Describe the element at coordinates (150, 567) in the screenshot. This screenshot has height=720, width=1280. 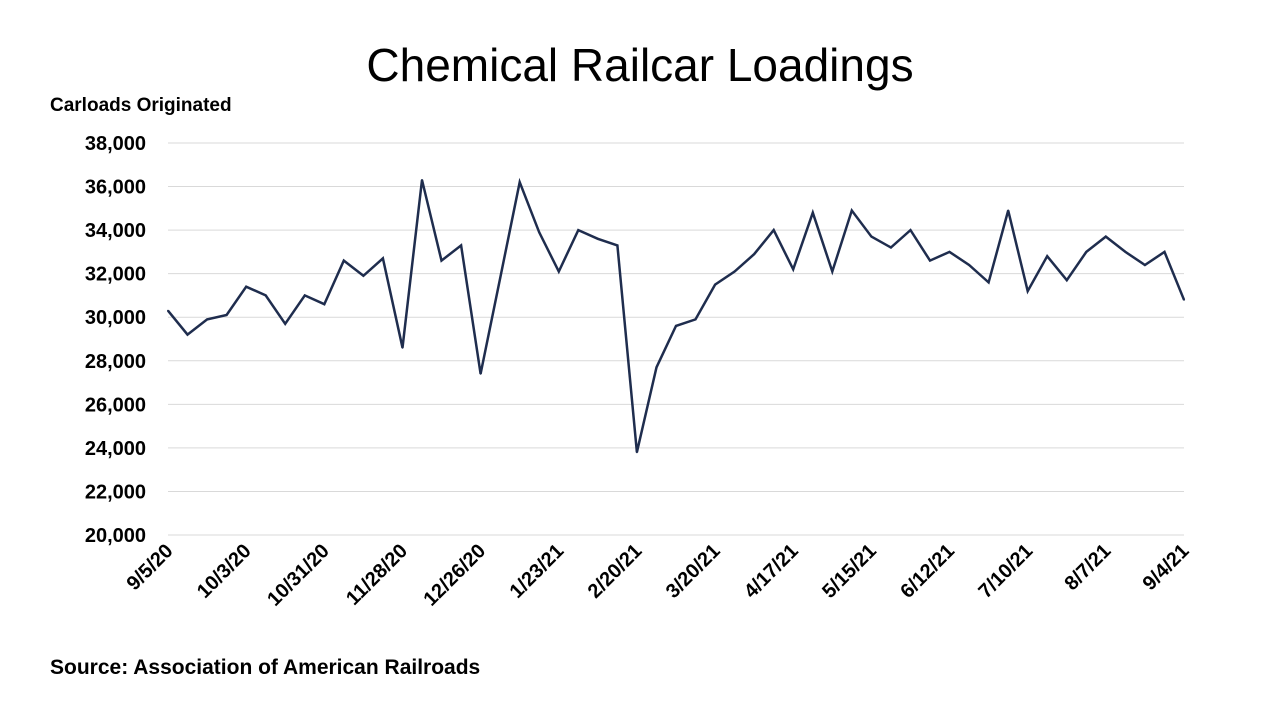
I see `x-tick-label: 9/5/20` at that location.